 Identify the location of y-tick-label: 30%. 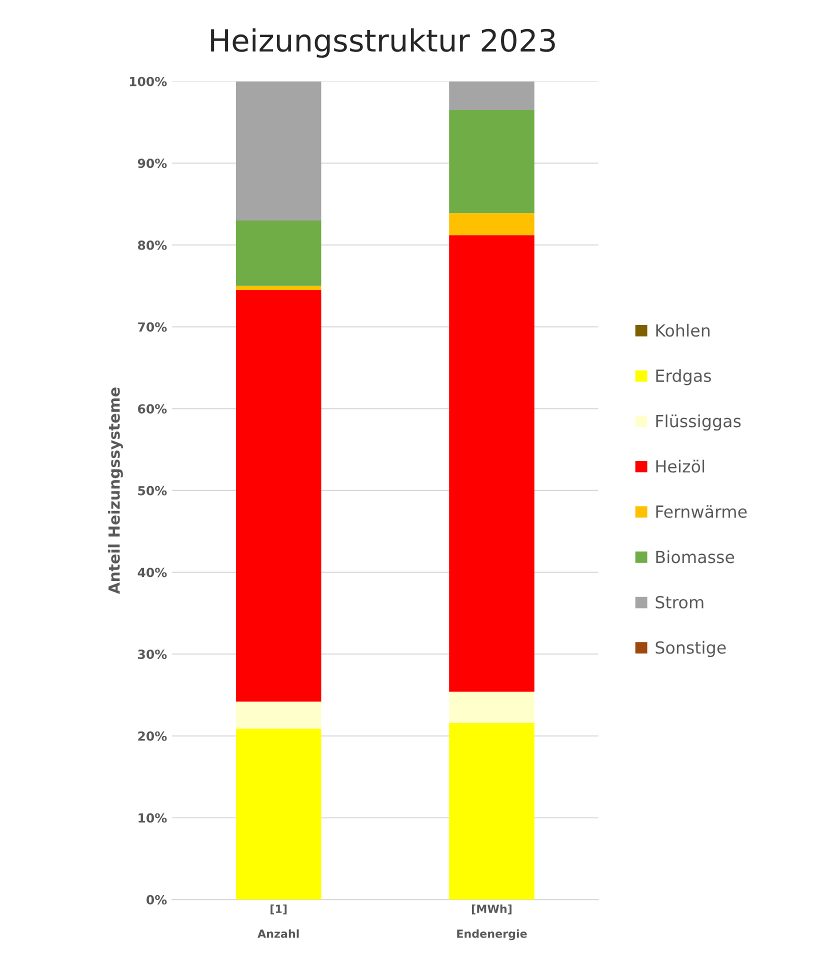
(152, 655).